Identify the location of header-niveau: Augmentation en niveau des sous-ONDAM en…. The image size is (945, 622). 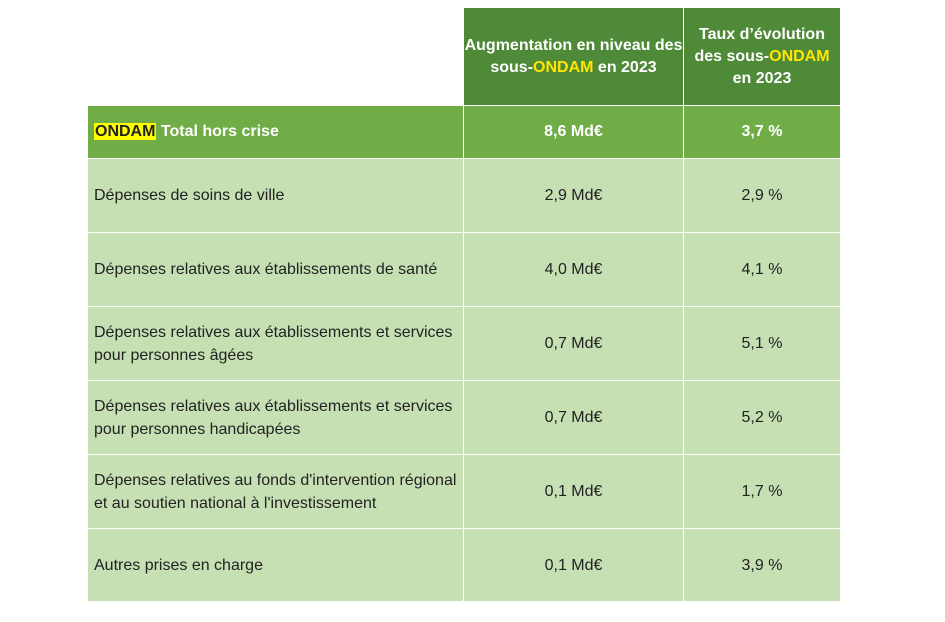
(573, 56).